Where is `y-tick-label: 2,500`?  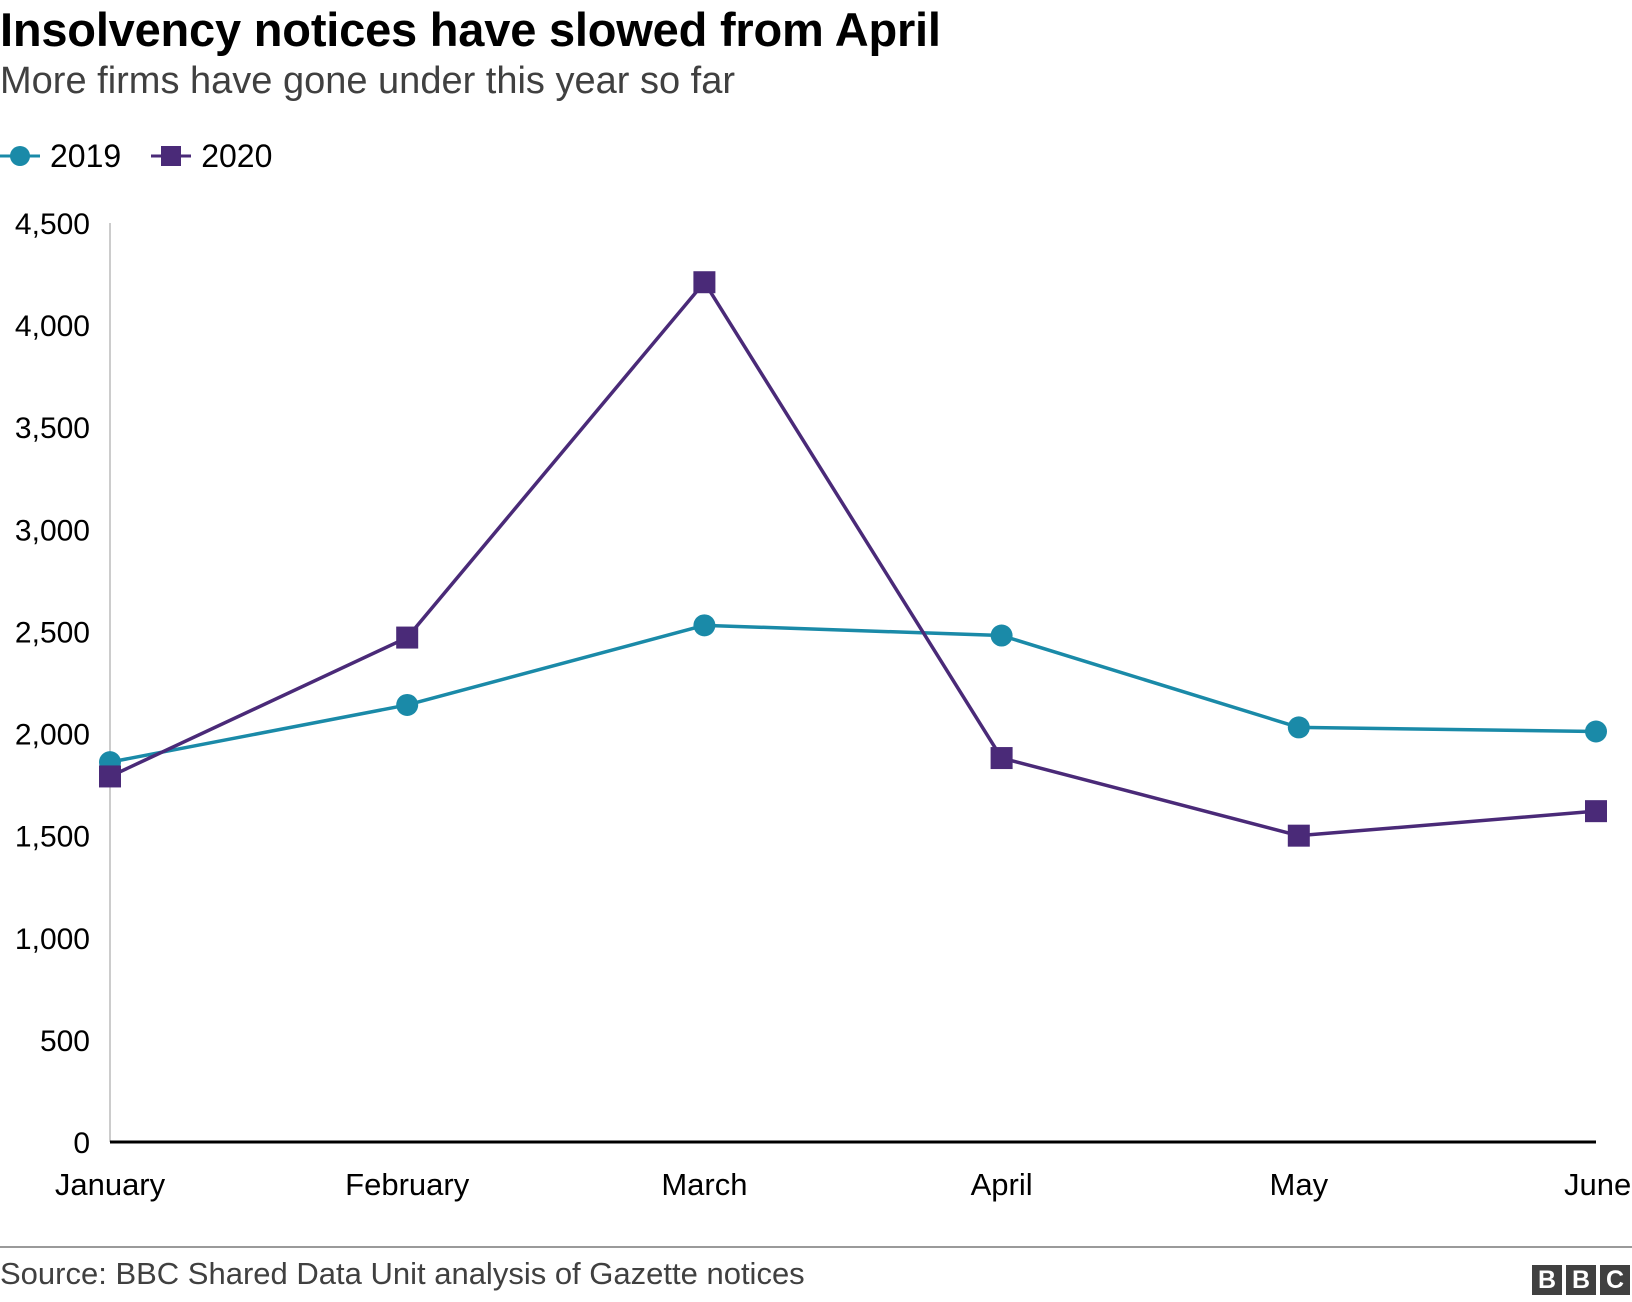 y-tick-label: 2,500 is located at coordinates (52, 632).